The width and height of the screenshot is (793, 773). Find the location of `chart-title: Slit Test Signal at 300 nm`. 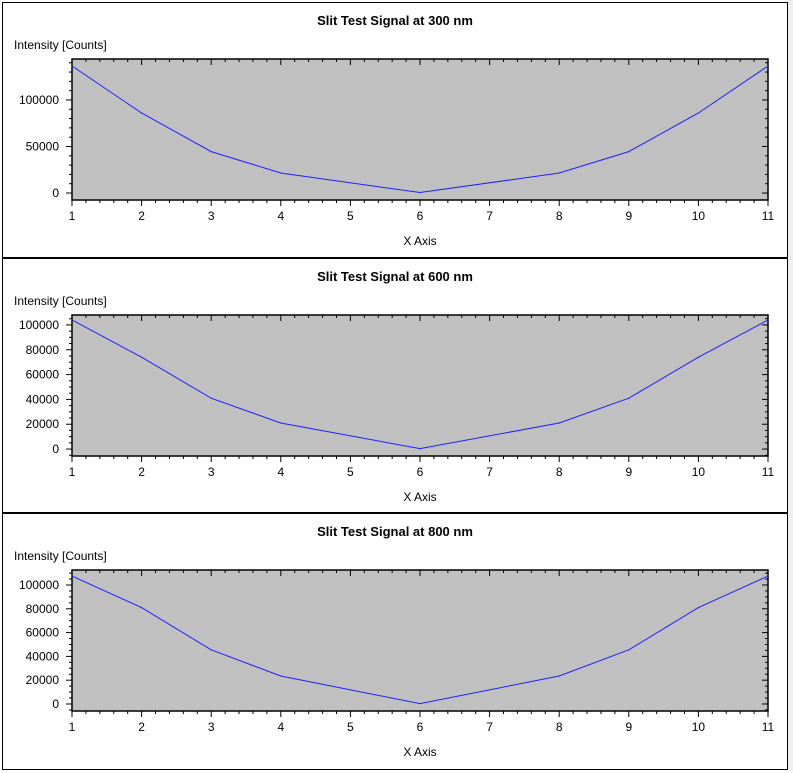

chart-title: Slit Test Signal at 300 nm is located at coordinates (395, 20).